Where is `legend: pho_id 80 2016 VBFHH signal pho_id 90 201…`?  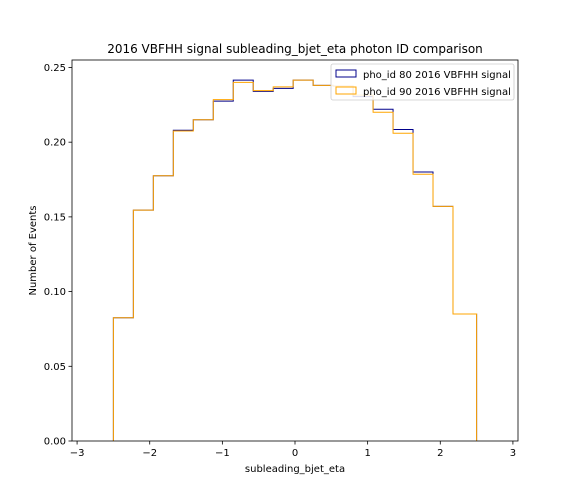 legend: pho_id 80 2016 VBFHH signal pho_id 90 201… is located at coordinates (422, 82).